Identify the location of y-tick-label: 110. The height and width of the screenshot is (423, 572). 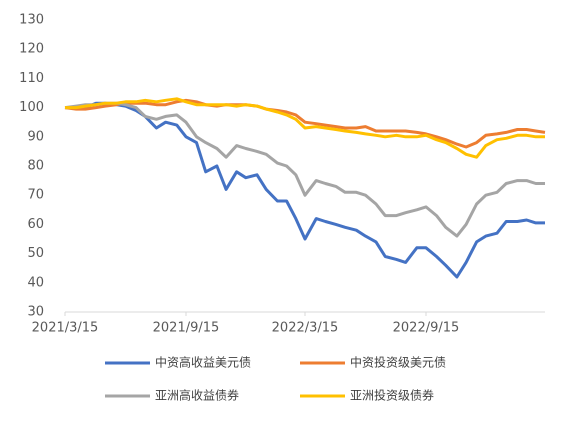
(31, 78).